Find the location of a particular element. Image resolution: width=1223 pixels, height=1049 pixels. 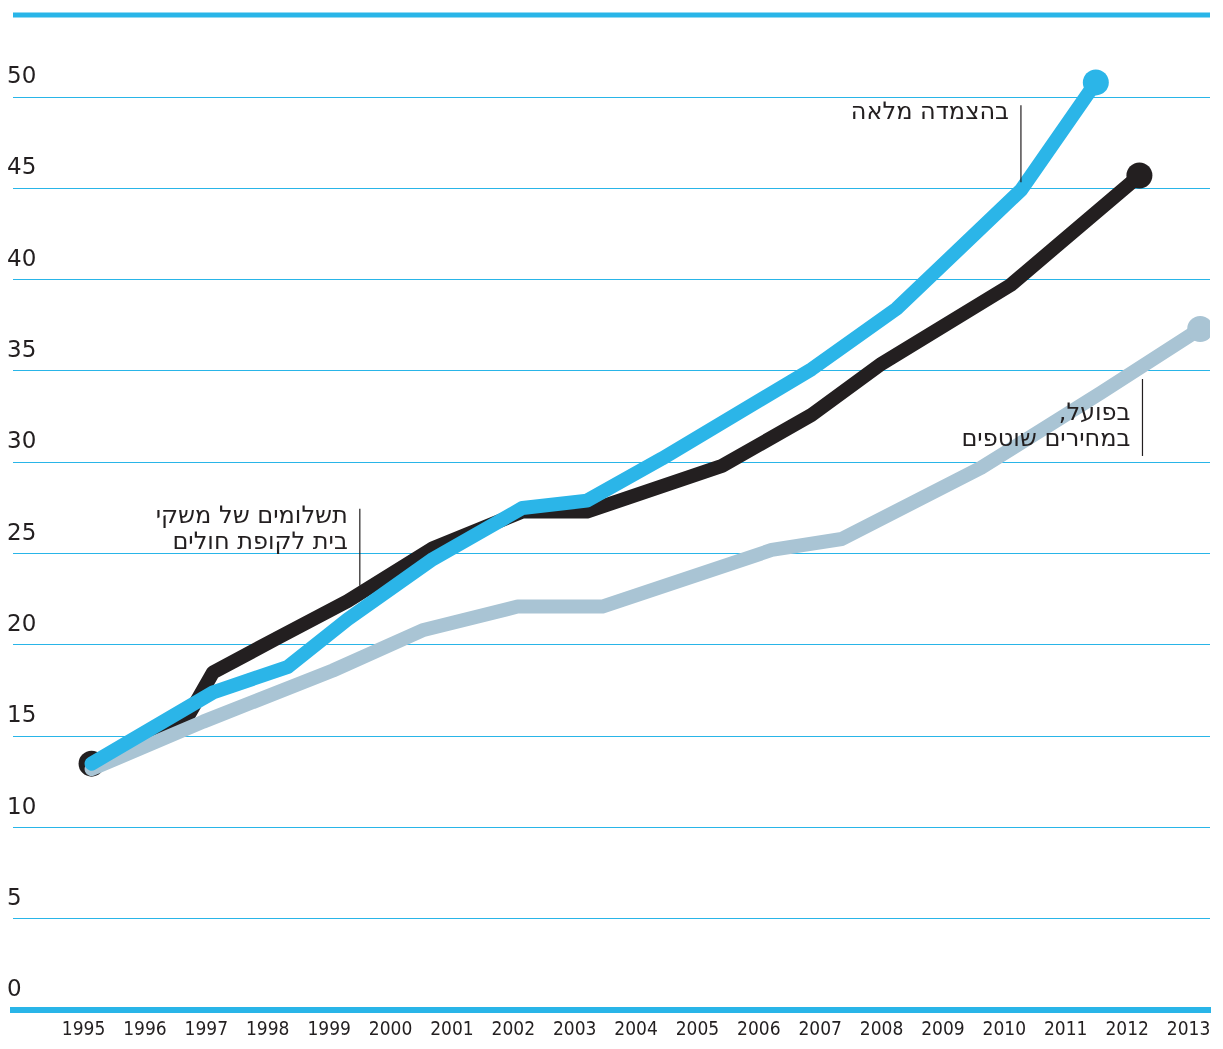

y-tick-label: 20 is located at coordinates (22, 622).